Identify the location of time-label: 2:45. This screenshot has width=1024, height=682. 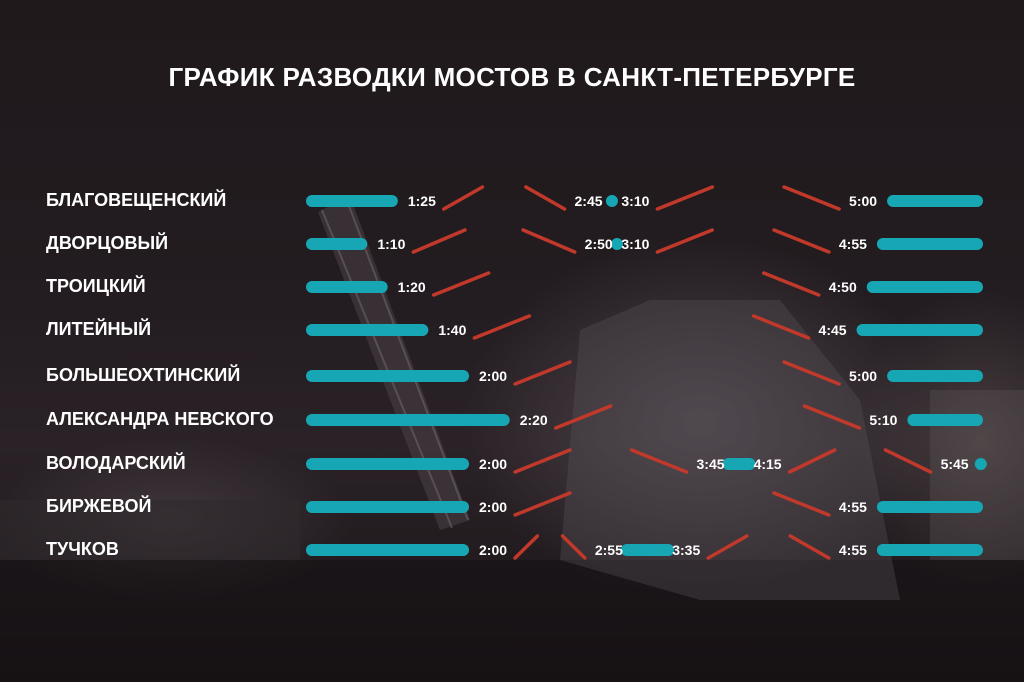
(589, 201).